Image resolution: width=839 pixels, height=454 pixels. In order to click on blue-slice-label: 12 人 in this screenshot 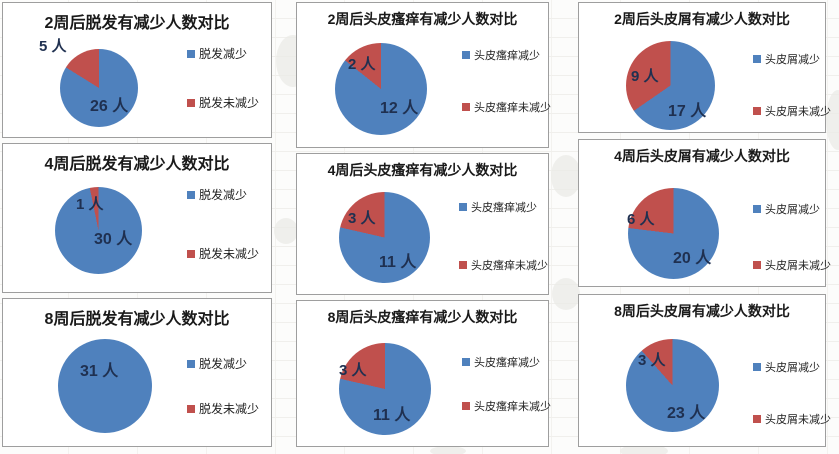, I will do `click(399, 108)`.